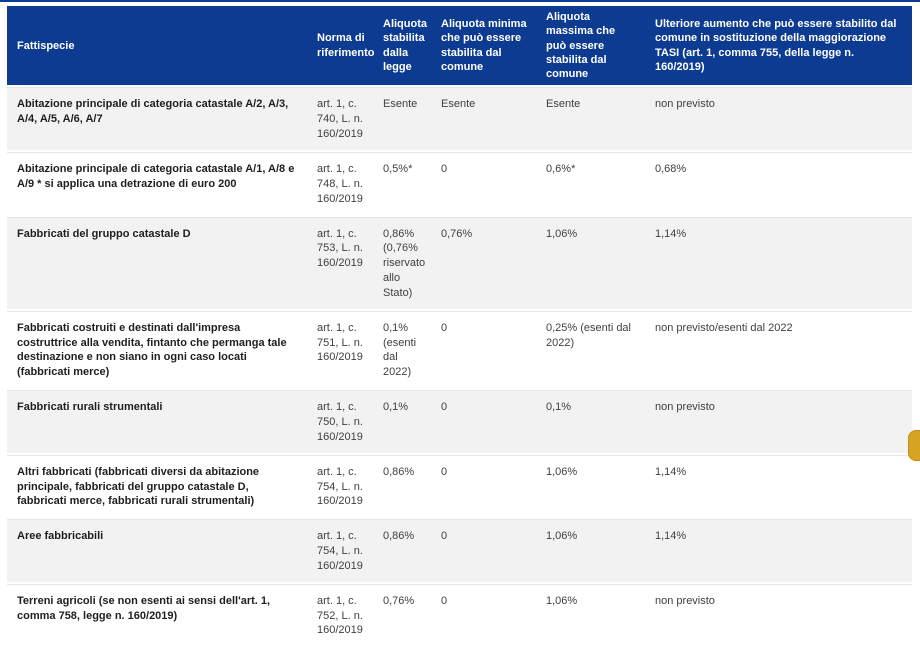  I want to click on cell-ulteriore-aumento: non previsto/esenti dal 2022, so click(778, 349).